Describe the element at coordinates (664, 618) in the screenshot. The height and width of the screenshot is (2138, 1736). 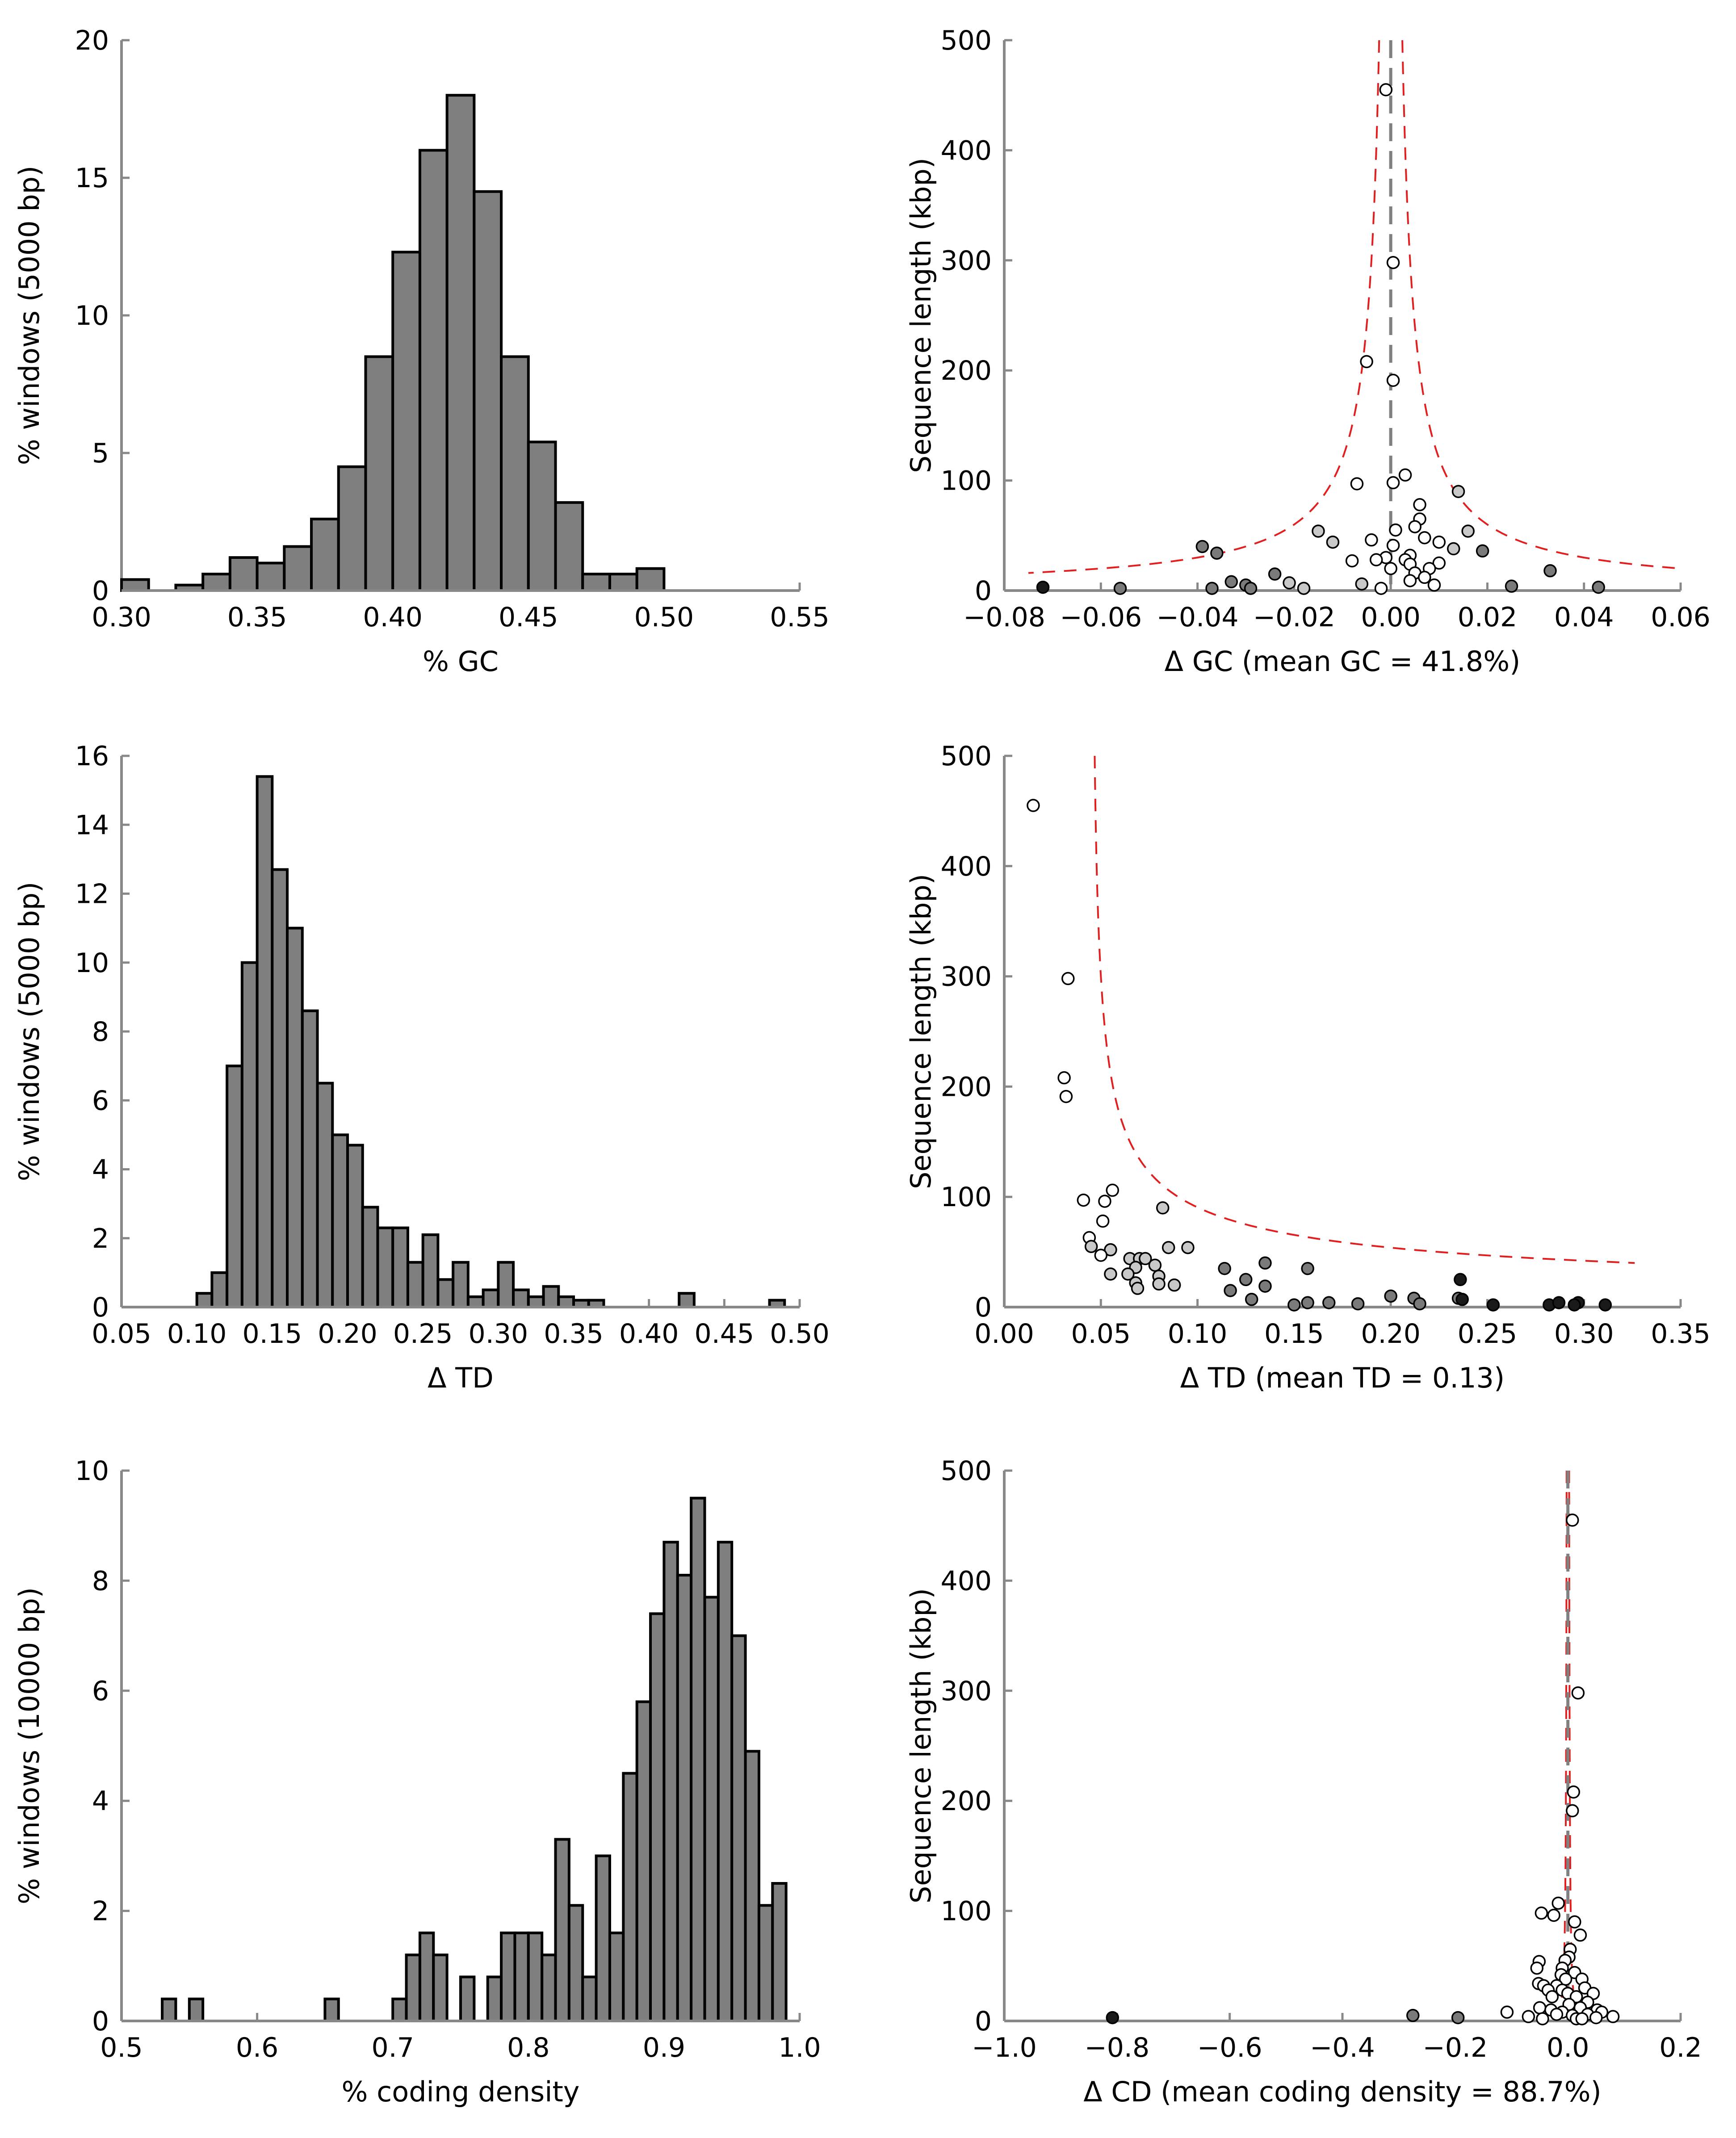
I see `x-tick-label: 0.50` at that location.